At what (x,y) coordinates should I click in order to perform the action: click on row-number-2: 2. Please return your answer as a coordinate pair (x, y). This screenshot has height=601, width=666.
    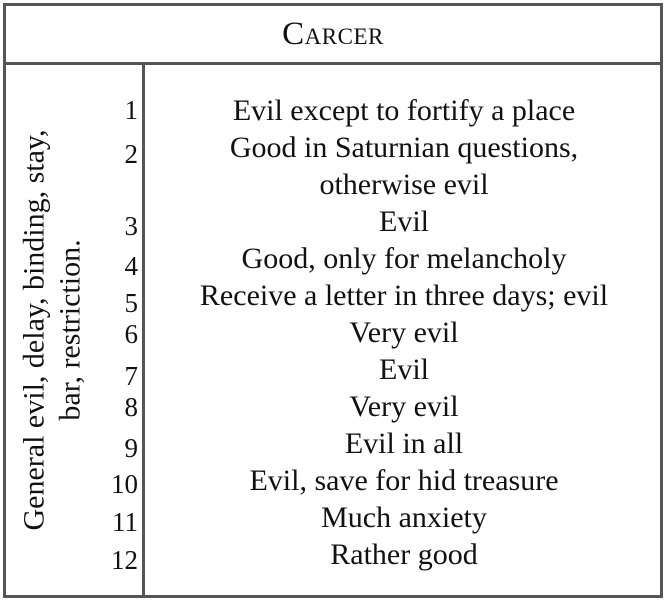
    Looking at the image, I should click on (131, 154).